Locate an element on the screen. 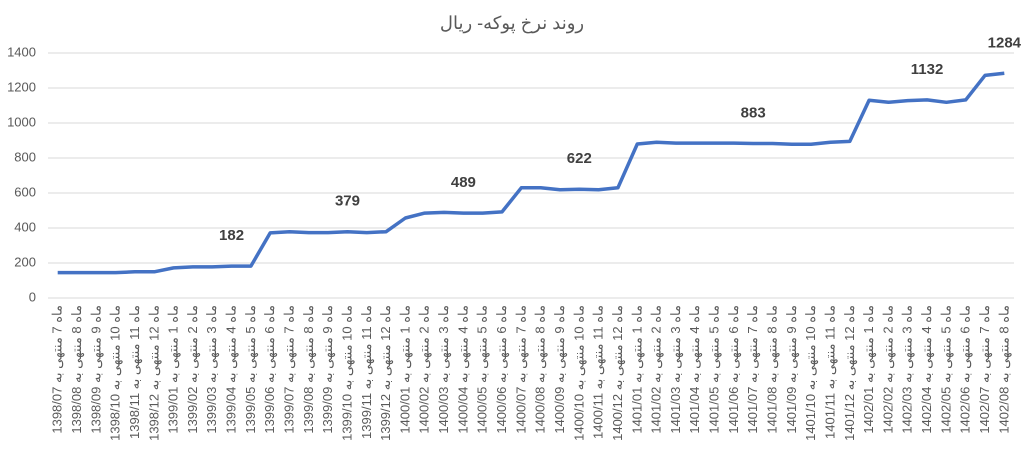 The width and height of the screenshot is (1025, 452). x-tick-label: ماه 7 منتهی به 1398/07 is located at coordinates (58, 369).